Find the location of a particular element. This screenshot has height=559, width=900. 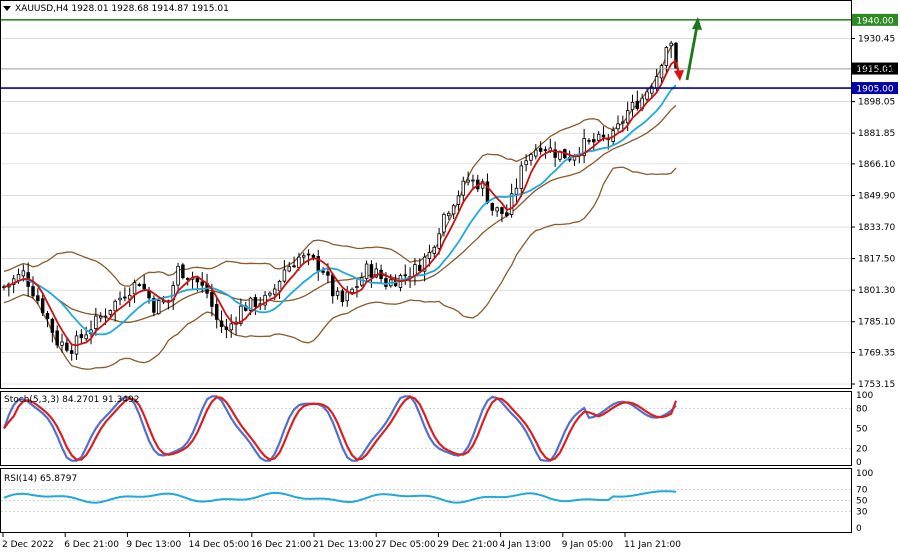

time-label: 11 Jan 21:00 is located at coordinates (652, 545).